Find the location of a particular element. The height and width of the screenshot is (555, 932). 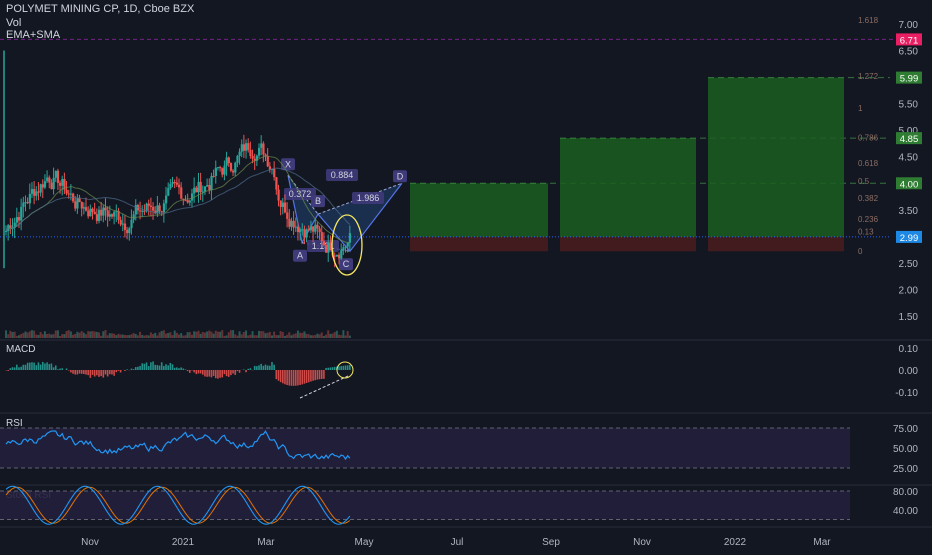

pattern-point-label: A is located at coordinates (300, 256).